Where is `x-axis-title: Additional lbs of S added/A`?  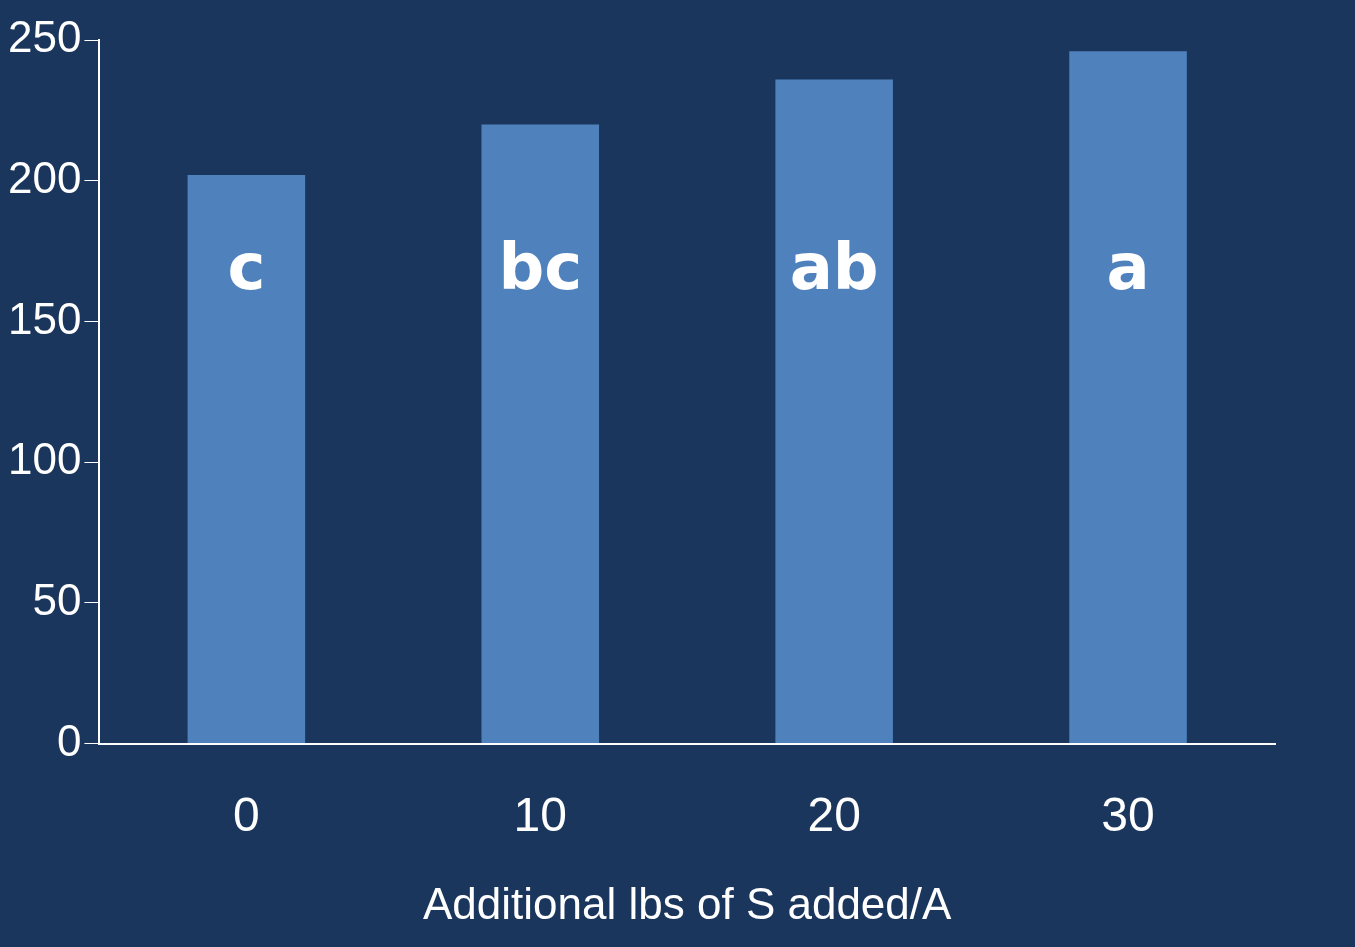
x-axis-title: Additional lbs of S added/A is located at coordinates (688, 903).